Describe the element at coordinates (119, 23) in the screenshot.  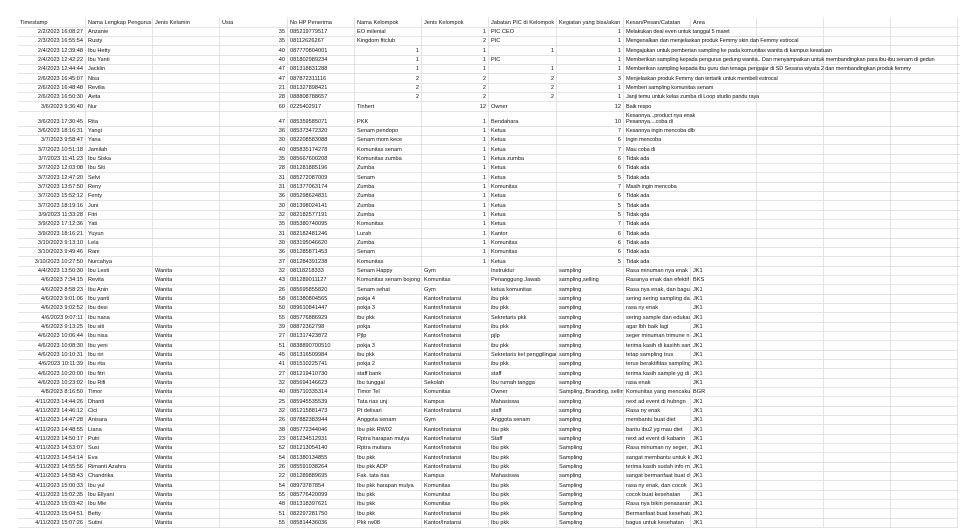
I see `header-nama-lengkap: Nama Lengkap Pengurus` at that location.